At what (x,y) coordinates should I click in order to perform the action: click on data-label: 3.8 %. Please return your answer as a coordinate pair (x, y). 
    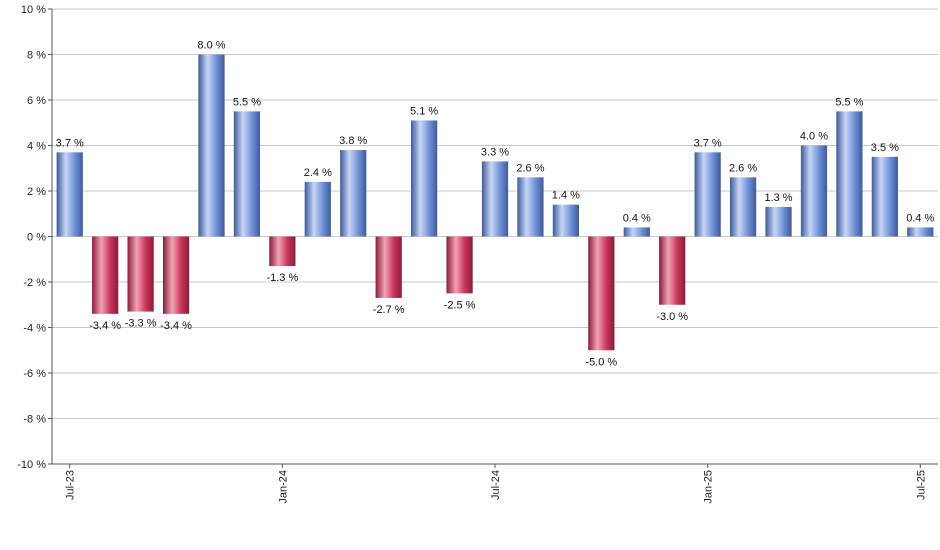
    Looking at the image, I should click on (353, 141).